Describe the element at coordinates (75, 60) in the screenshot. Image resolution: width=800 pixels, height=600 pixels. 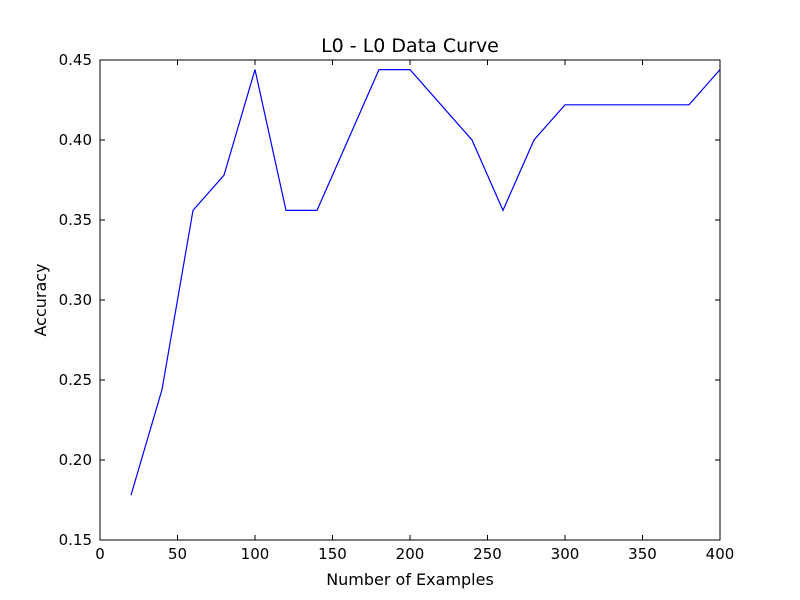
I see `y-tick-label: 0.45` at that location.